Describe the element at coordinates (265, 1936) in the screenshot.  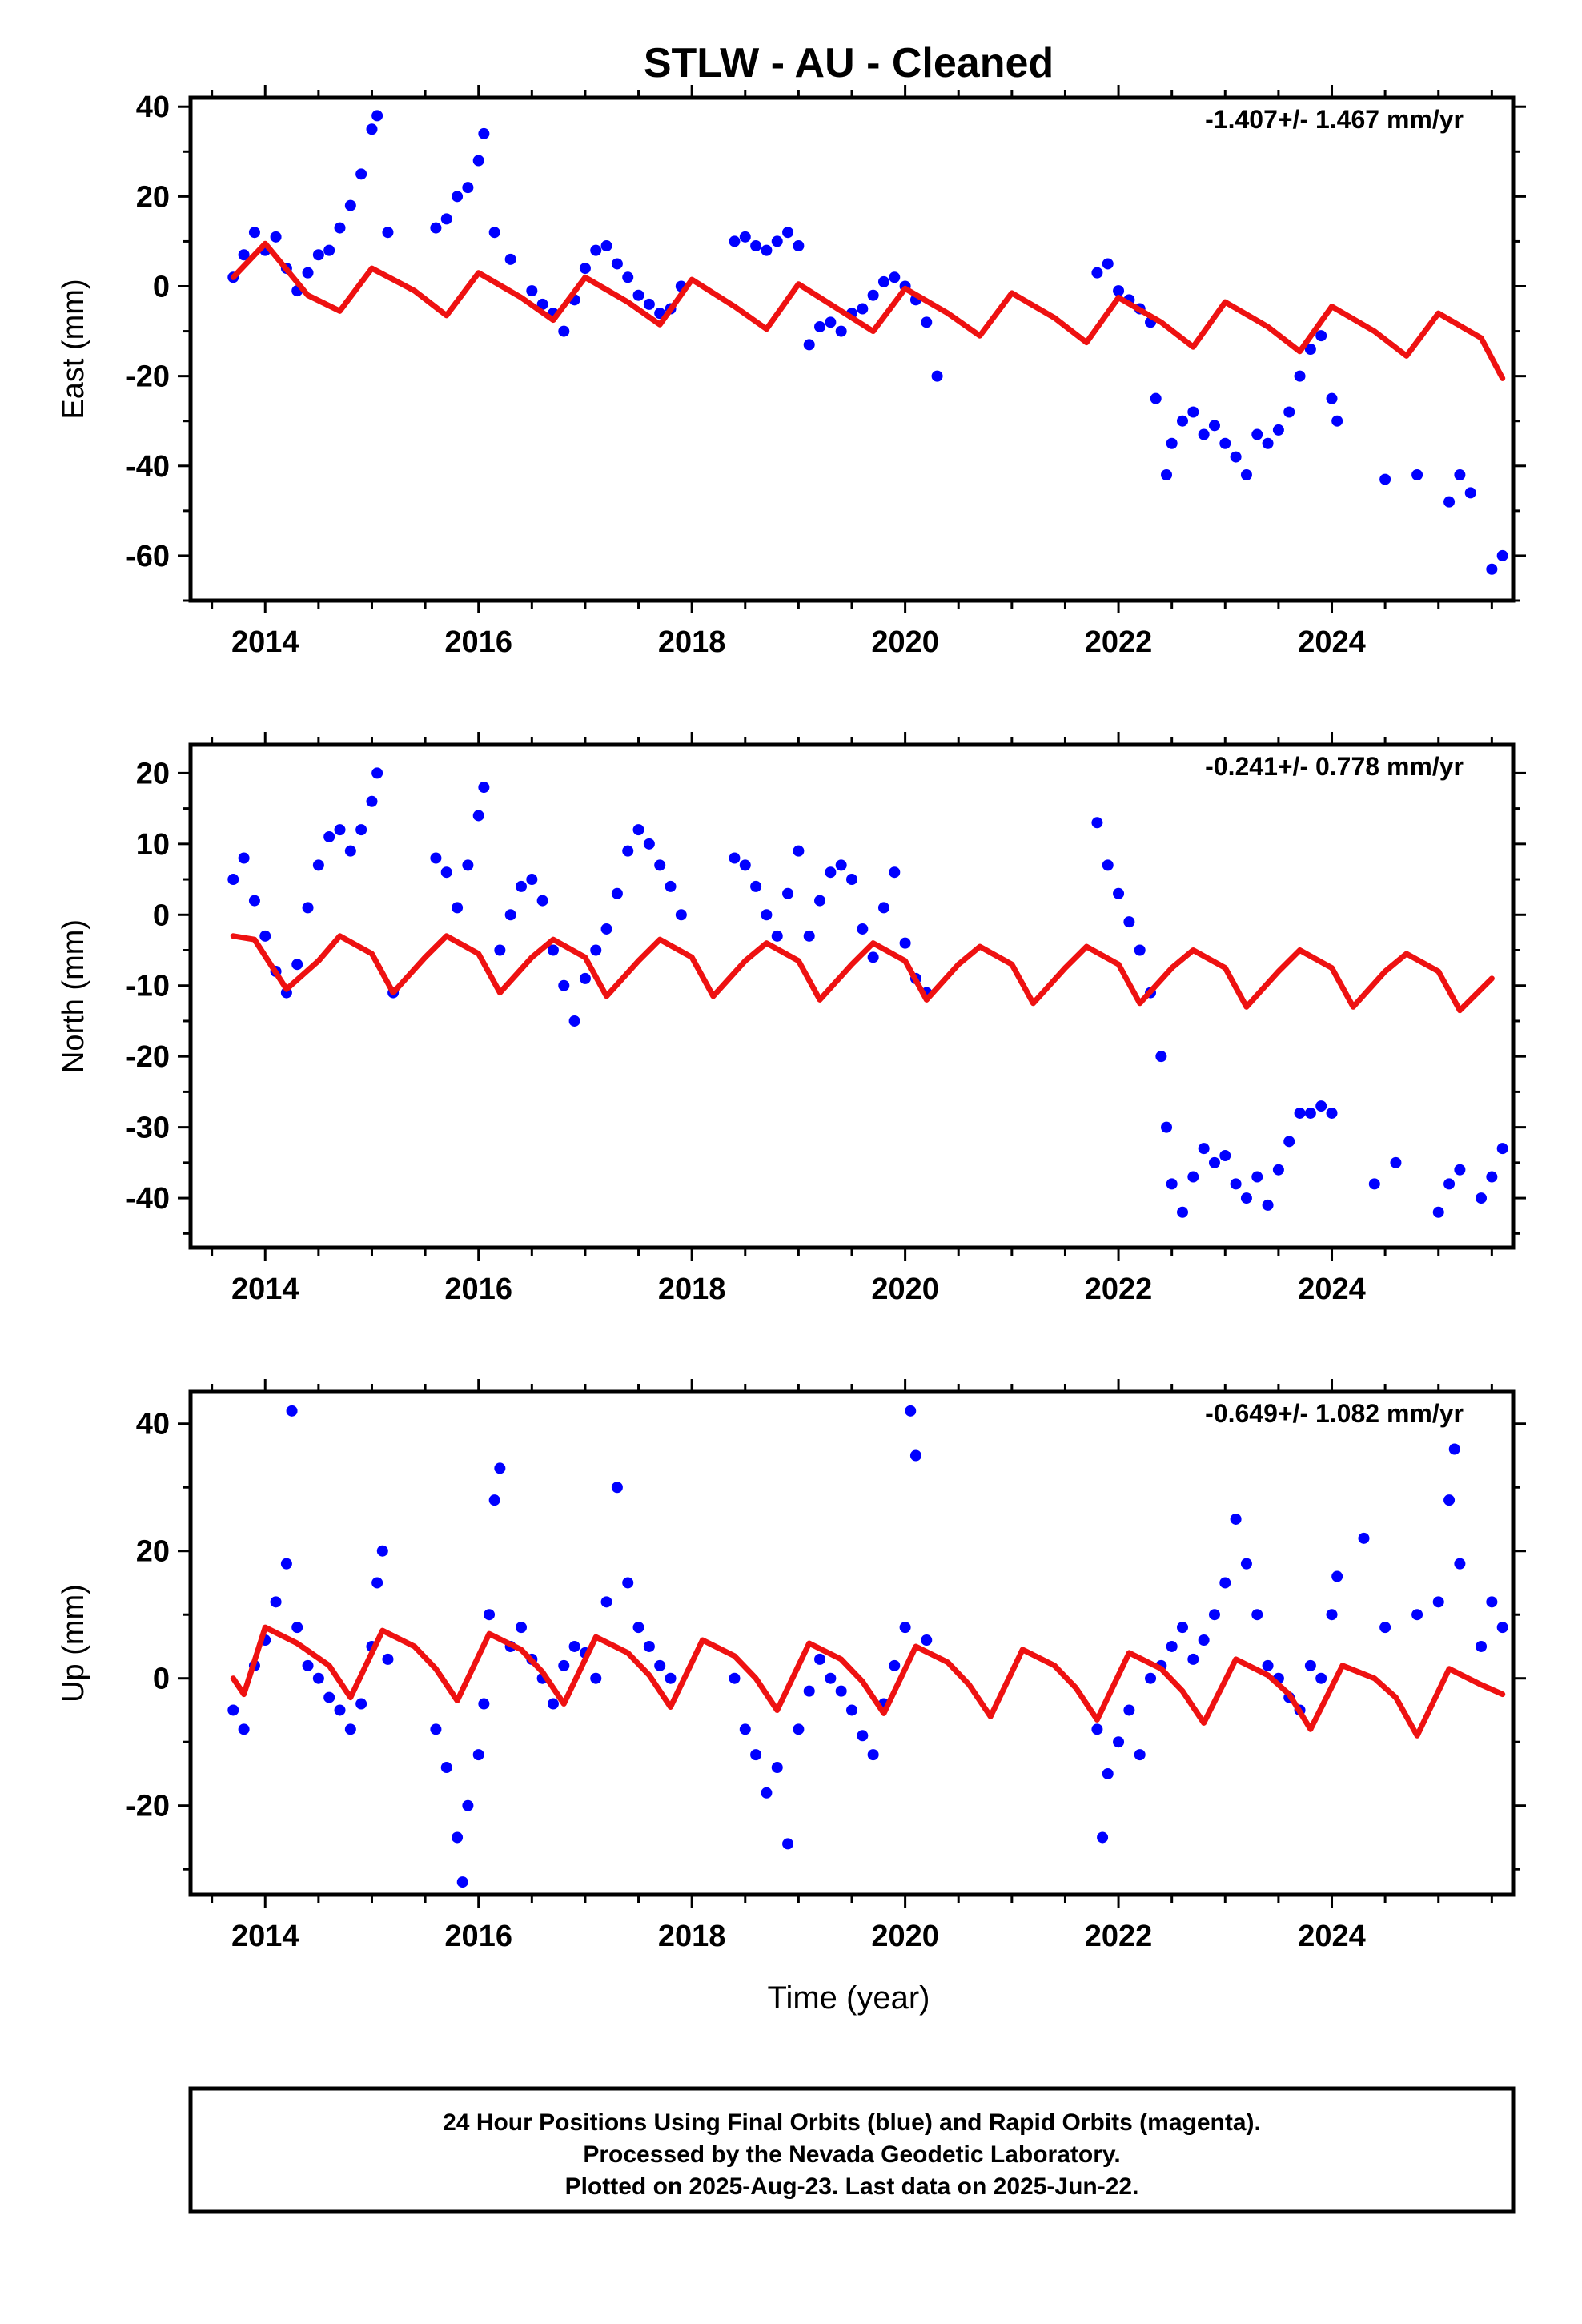
I see `x-tick-label: 2014` at that location.